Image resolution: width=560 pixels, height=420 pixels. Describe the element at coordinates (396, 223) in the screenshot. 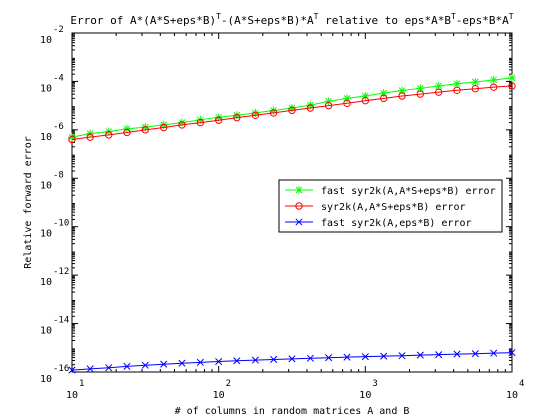

I see `legend-label: fast syr2k(A,eps*B) error` at that location.